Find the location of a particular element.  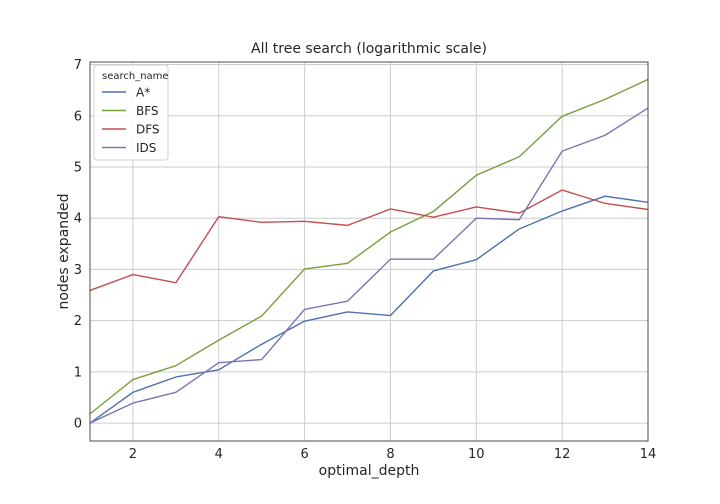

y-tick-label: 7 is located at coordinates (78, 65).